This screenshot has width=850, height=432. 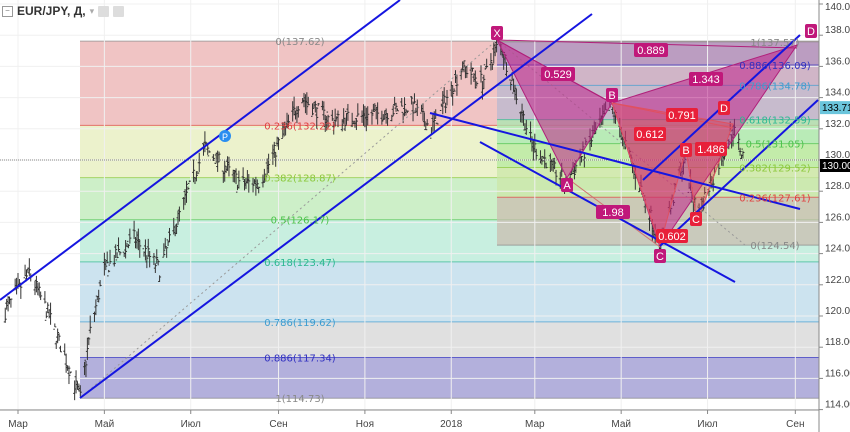 What do you see at coordinates (837, 186) in the screenshot?
I see `y-tick-label: 128.00` at bounding box center [837, 186].